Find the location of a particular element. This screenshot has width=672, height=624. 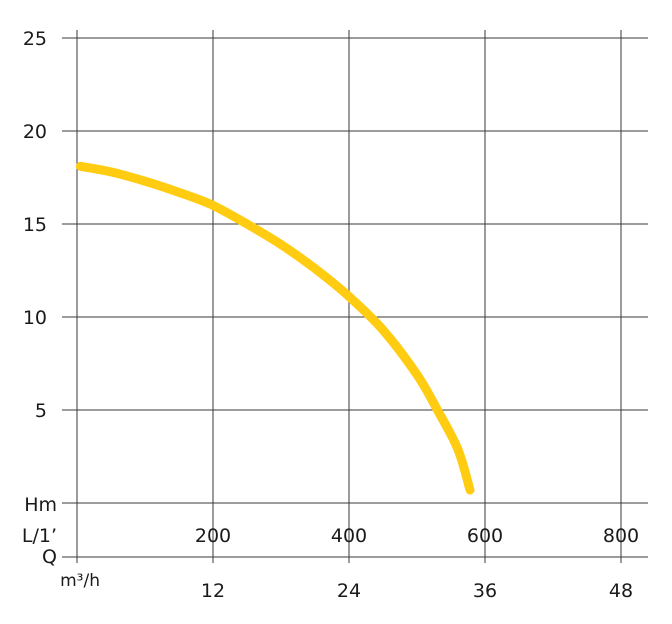

y-tick-label-10: 10 is located at coordinates (35, 318).